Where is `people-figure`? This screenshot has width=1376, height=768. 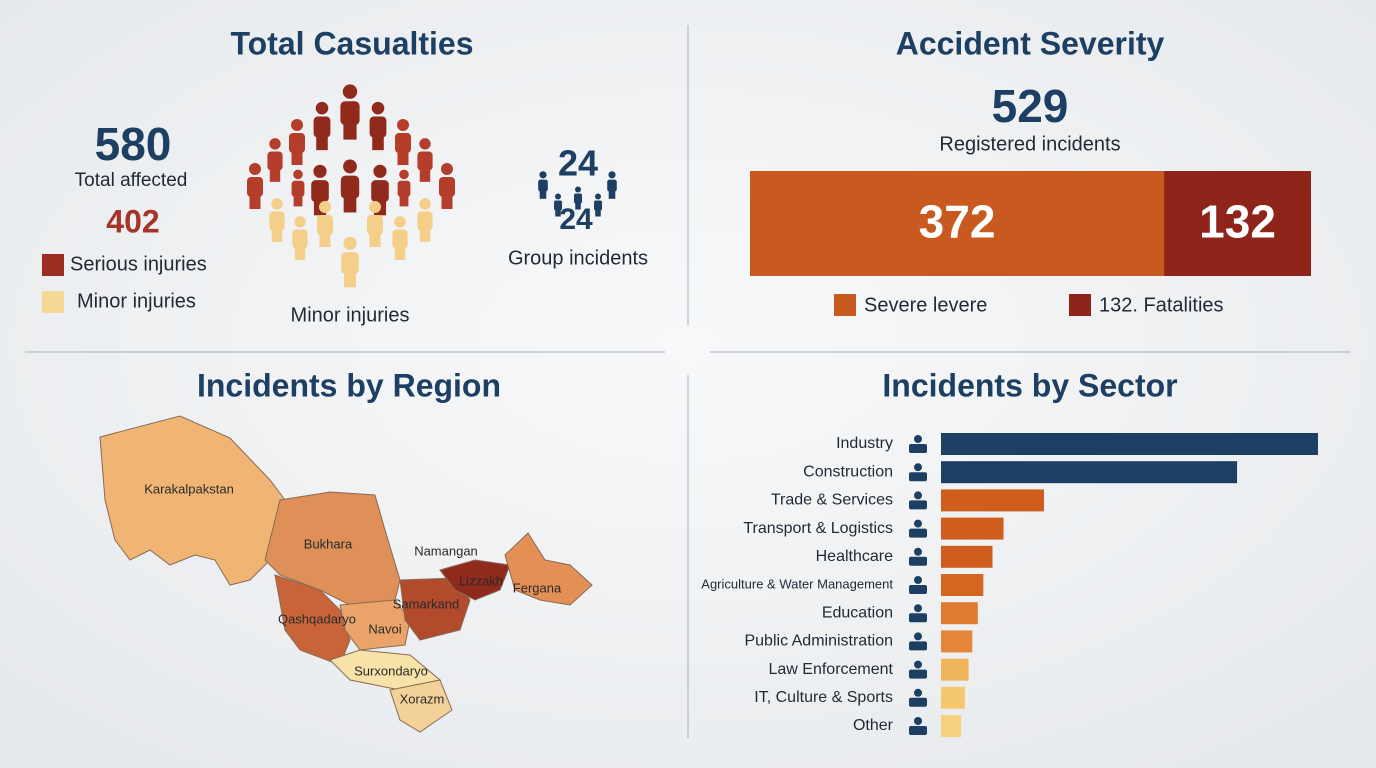 people-figure is located at coordinates (351, 186).